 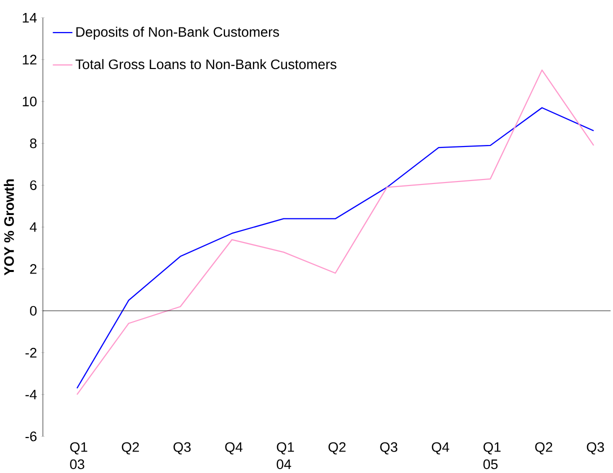 What do you see at coordinates (30, 353) in the screenshot?
I see `y-tick-label: -2` at bounding box center [30, 353].